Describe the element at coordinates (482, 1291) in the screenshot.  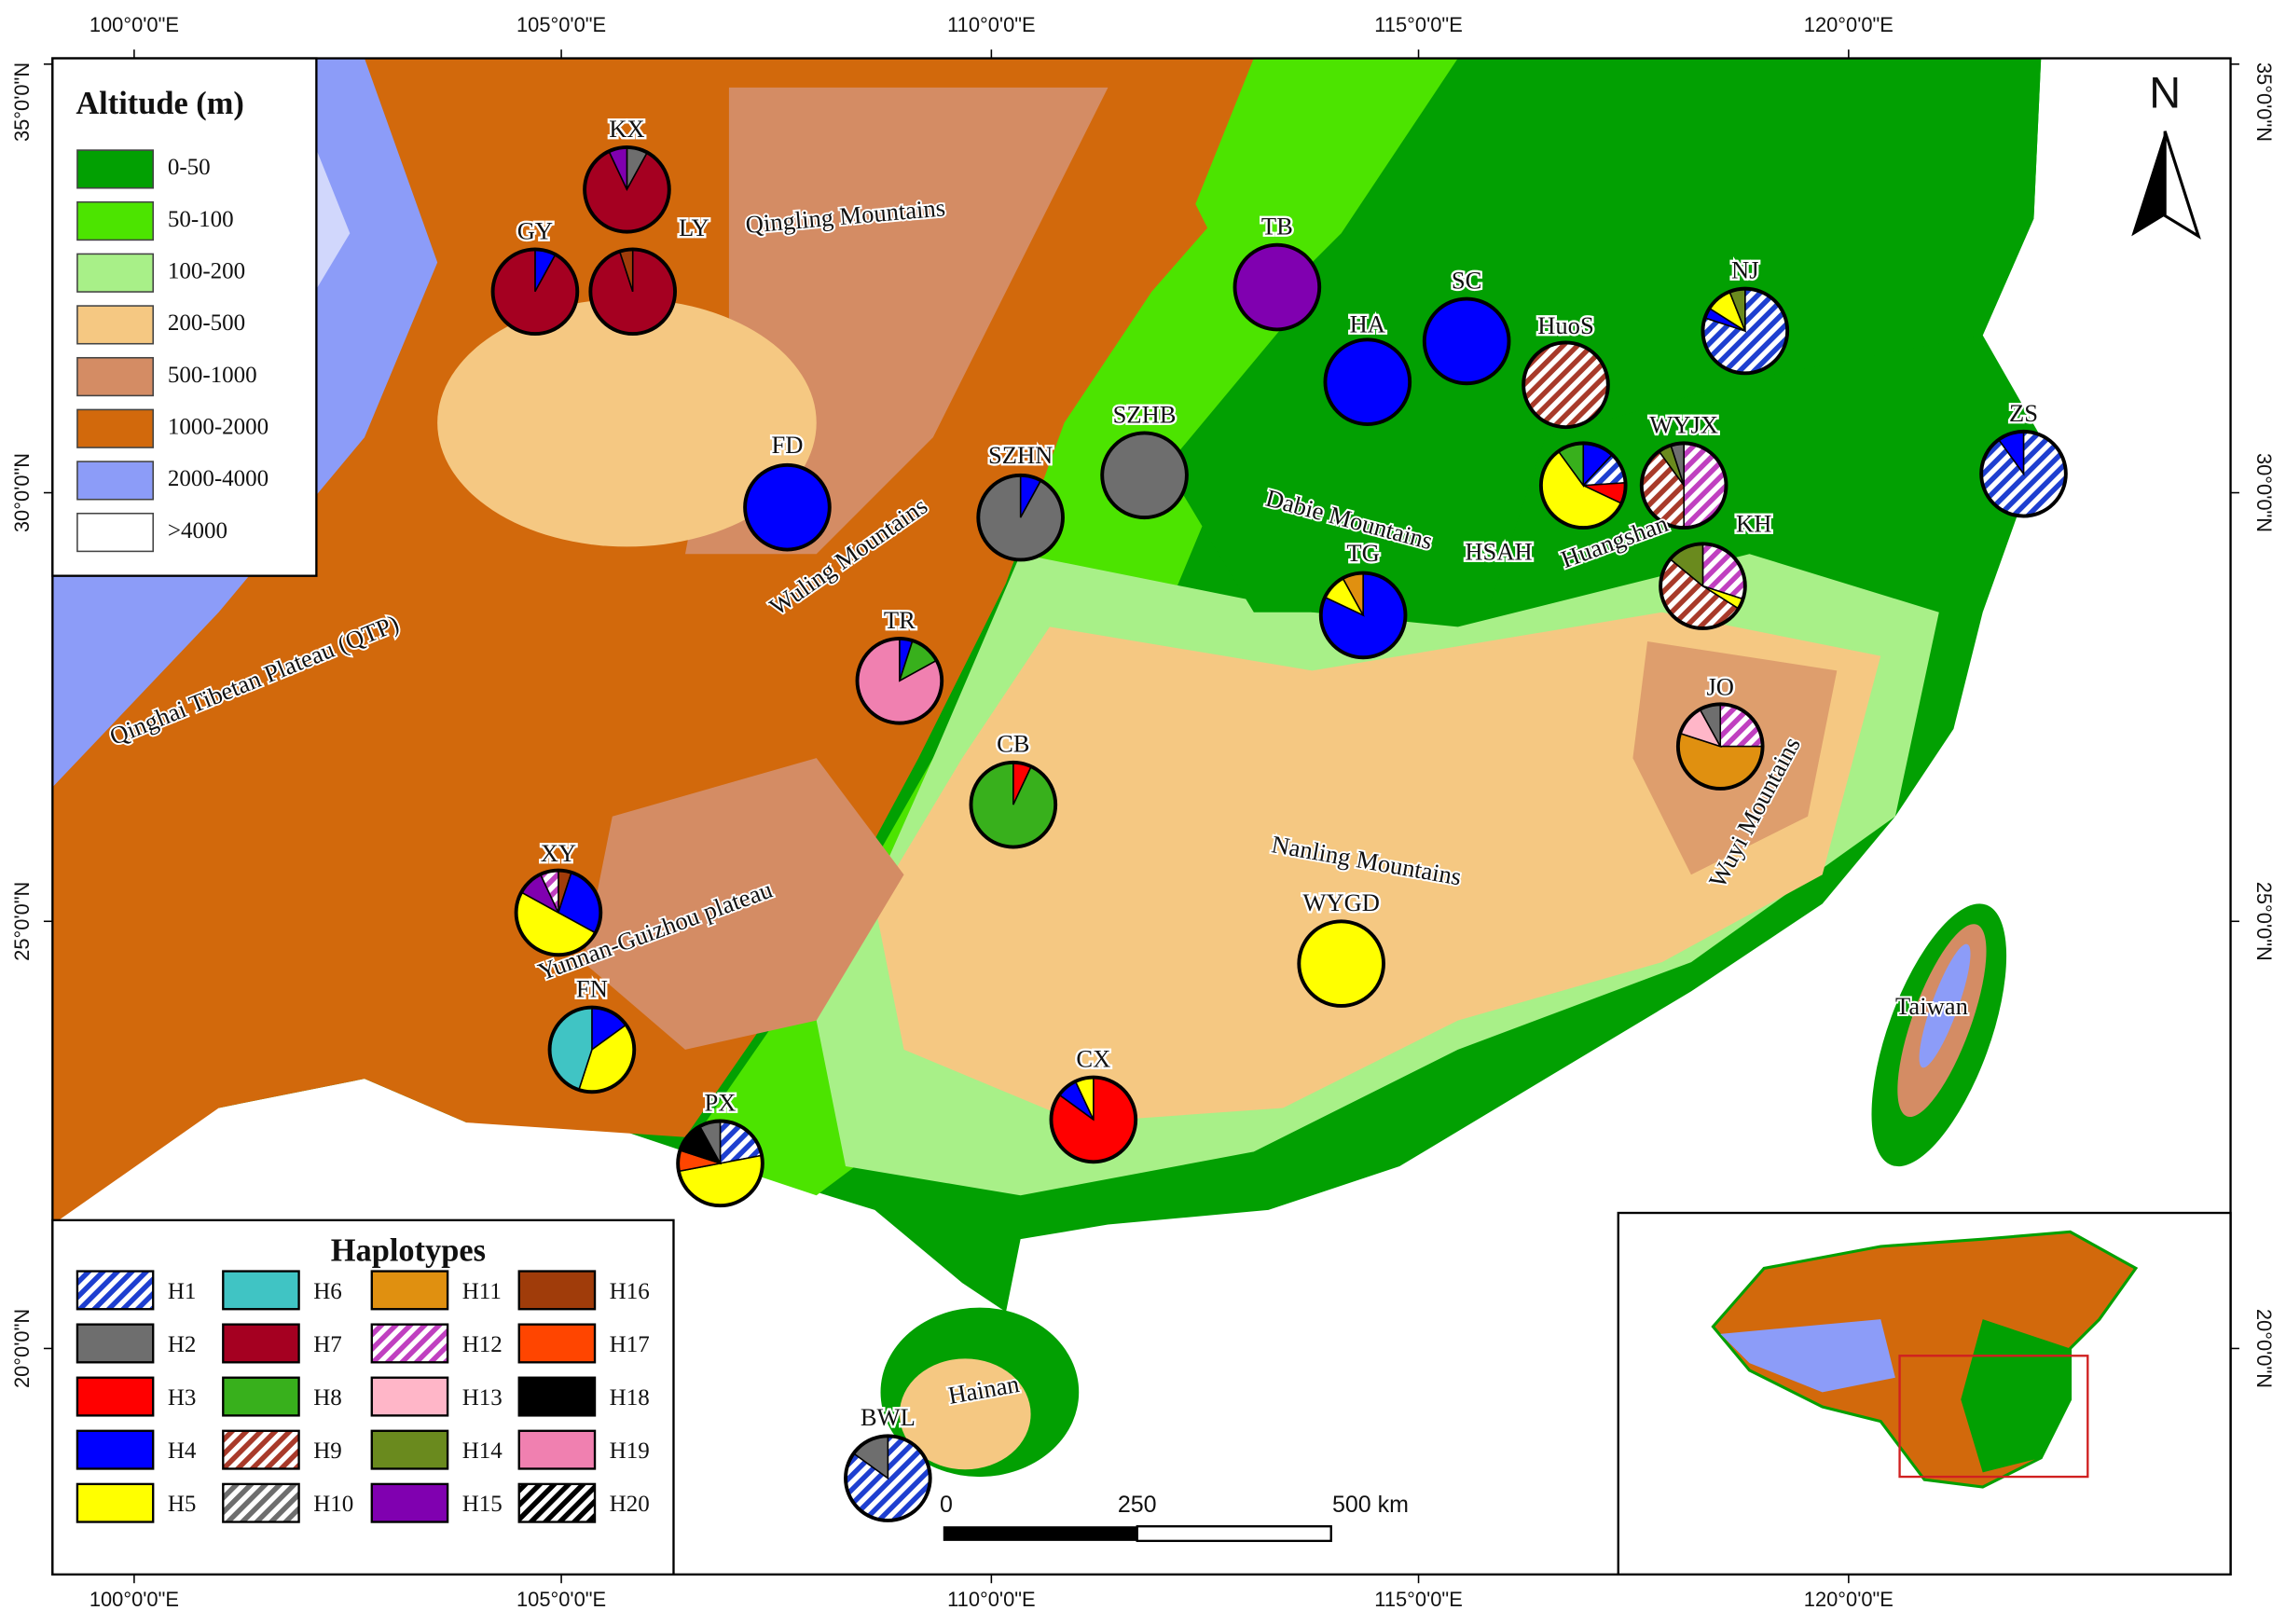
I see `legend-label: H11` at that location.